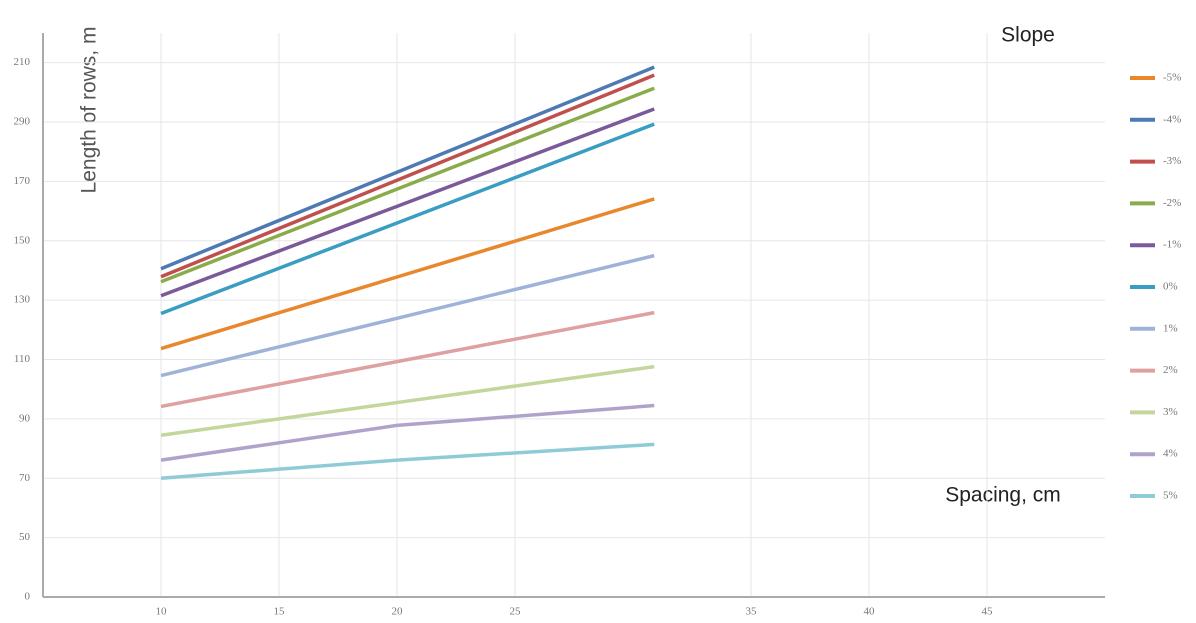 This screenshot has height=623, width=1196. Describe the element at coordinates (22, 181) in the screenshot. I see `y-tick-label: 170` at that location.